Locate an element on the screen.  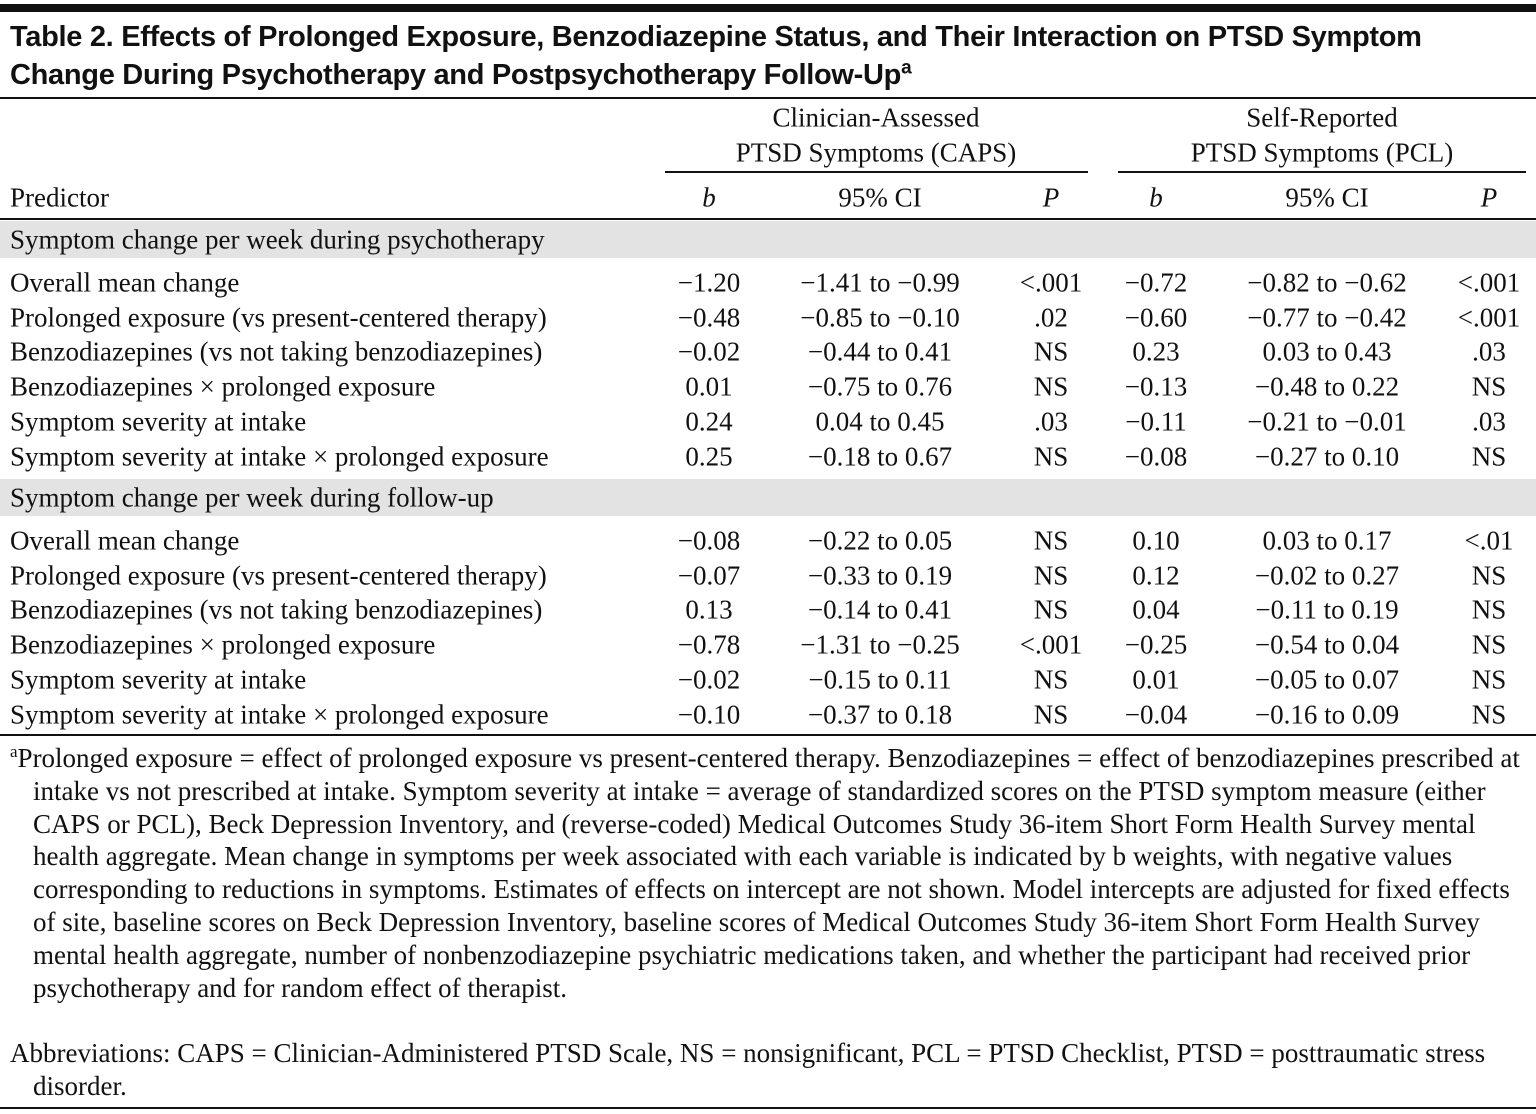
column-group-header: Clinician-Assessed is located at coordinates (876, 117).